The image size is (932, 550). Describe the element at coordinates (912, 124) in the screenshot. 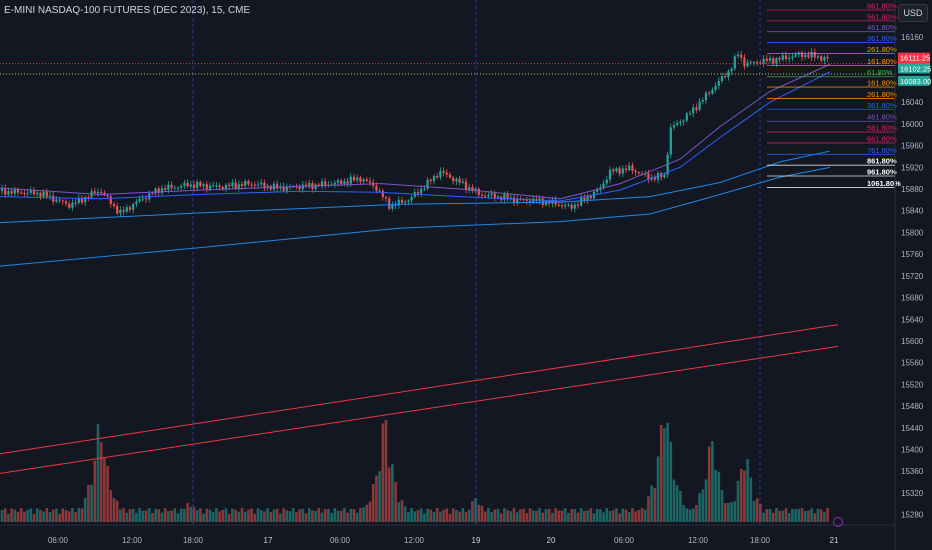

I see `y-axis-tick-label: 16000` at that location.